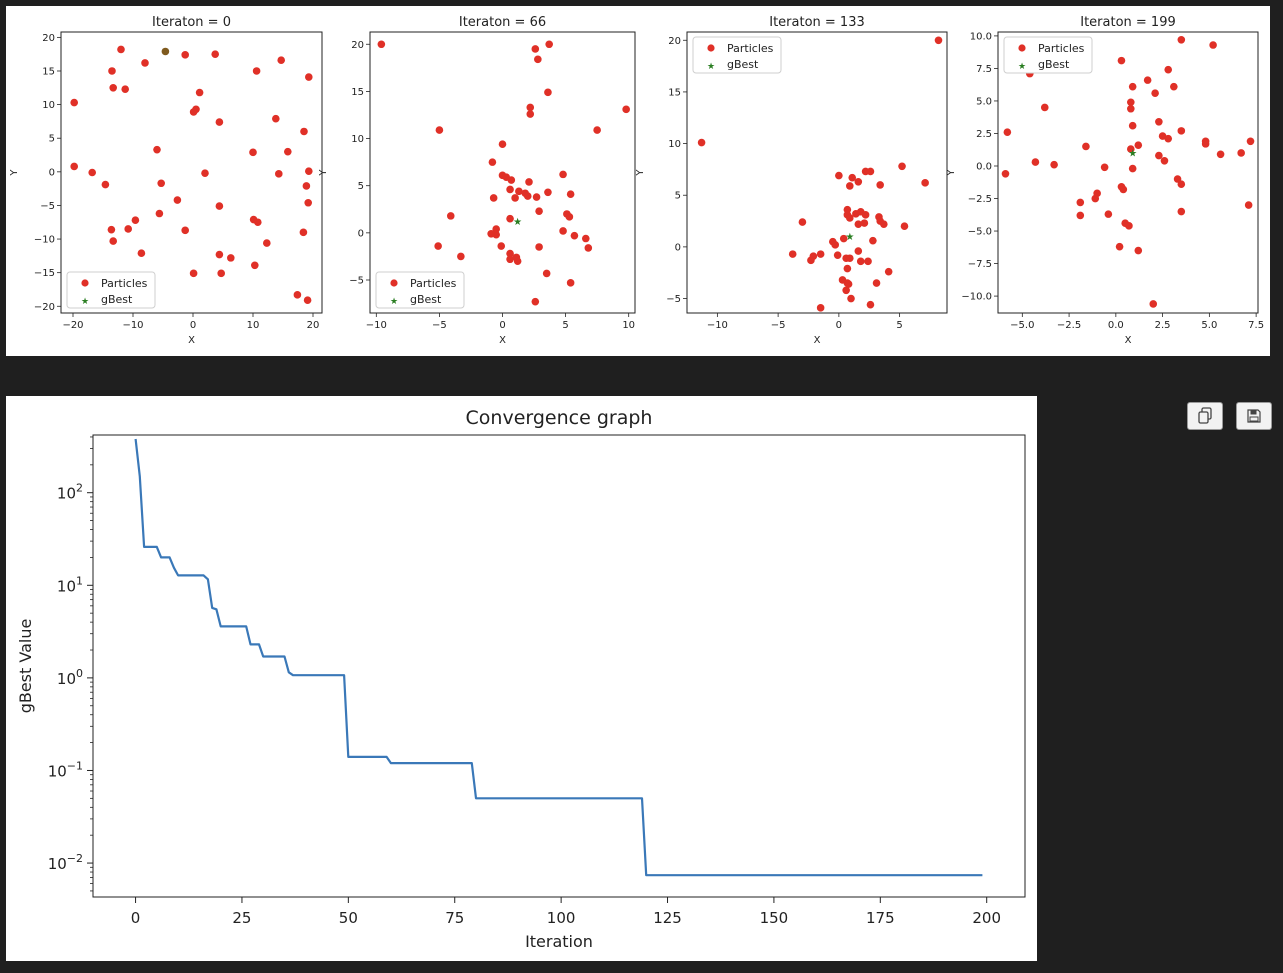  Describe the element at coordinates (1254, 416) in the screenshot. I see `save-button` at that location.